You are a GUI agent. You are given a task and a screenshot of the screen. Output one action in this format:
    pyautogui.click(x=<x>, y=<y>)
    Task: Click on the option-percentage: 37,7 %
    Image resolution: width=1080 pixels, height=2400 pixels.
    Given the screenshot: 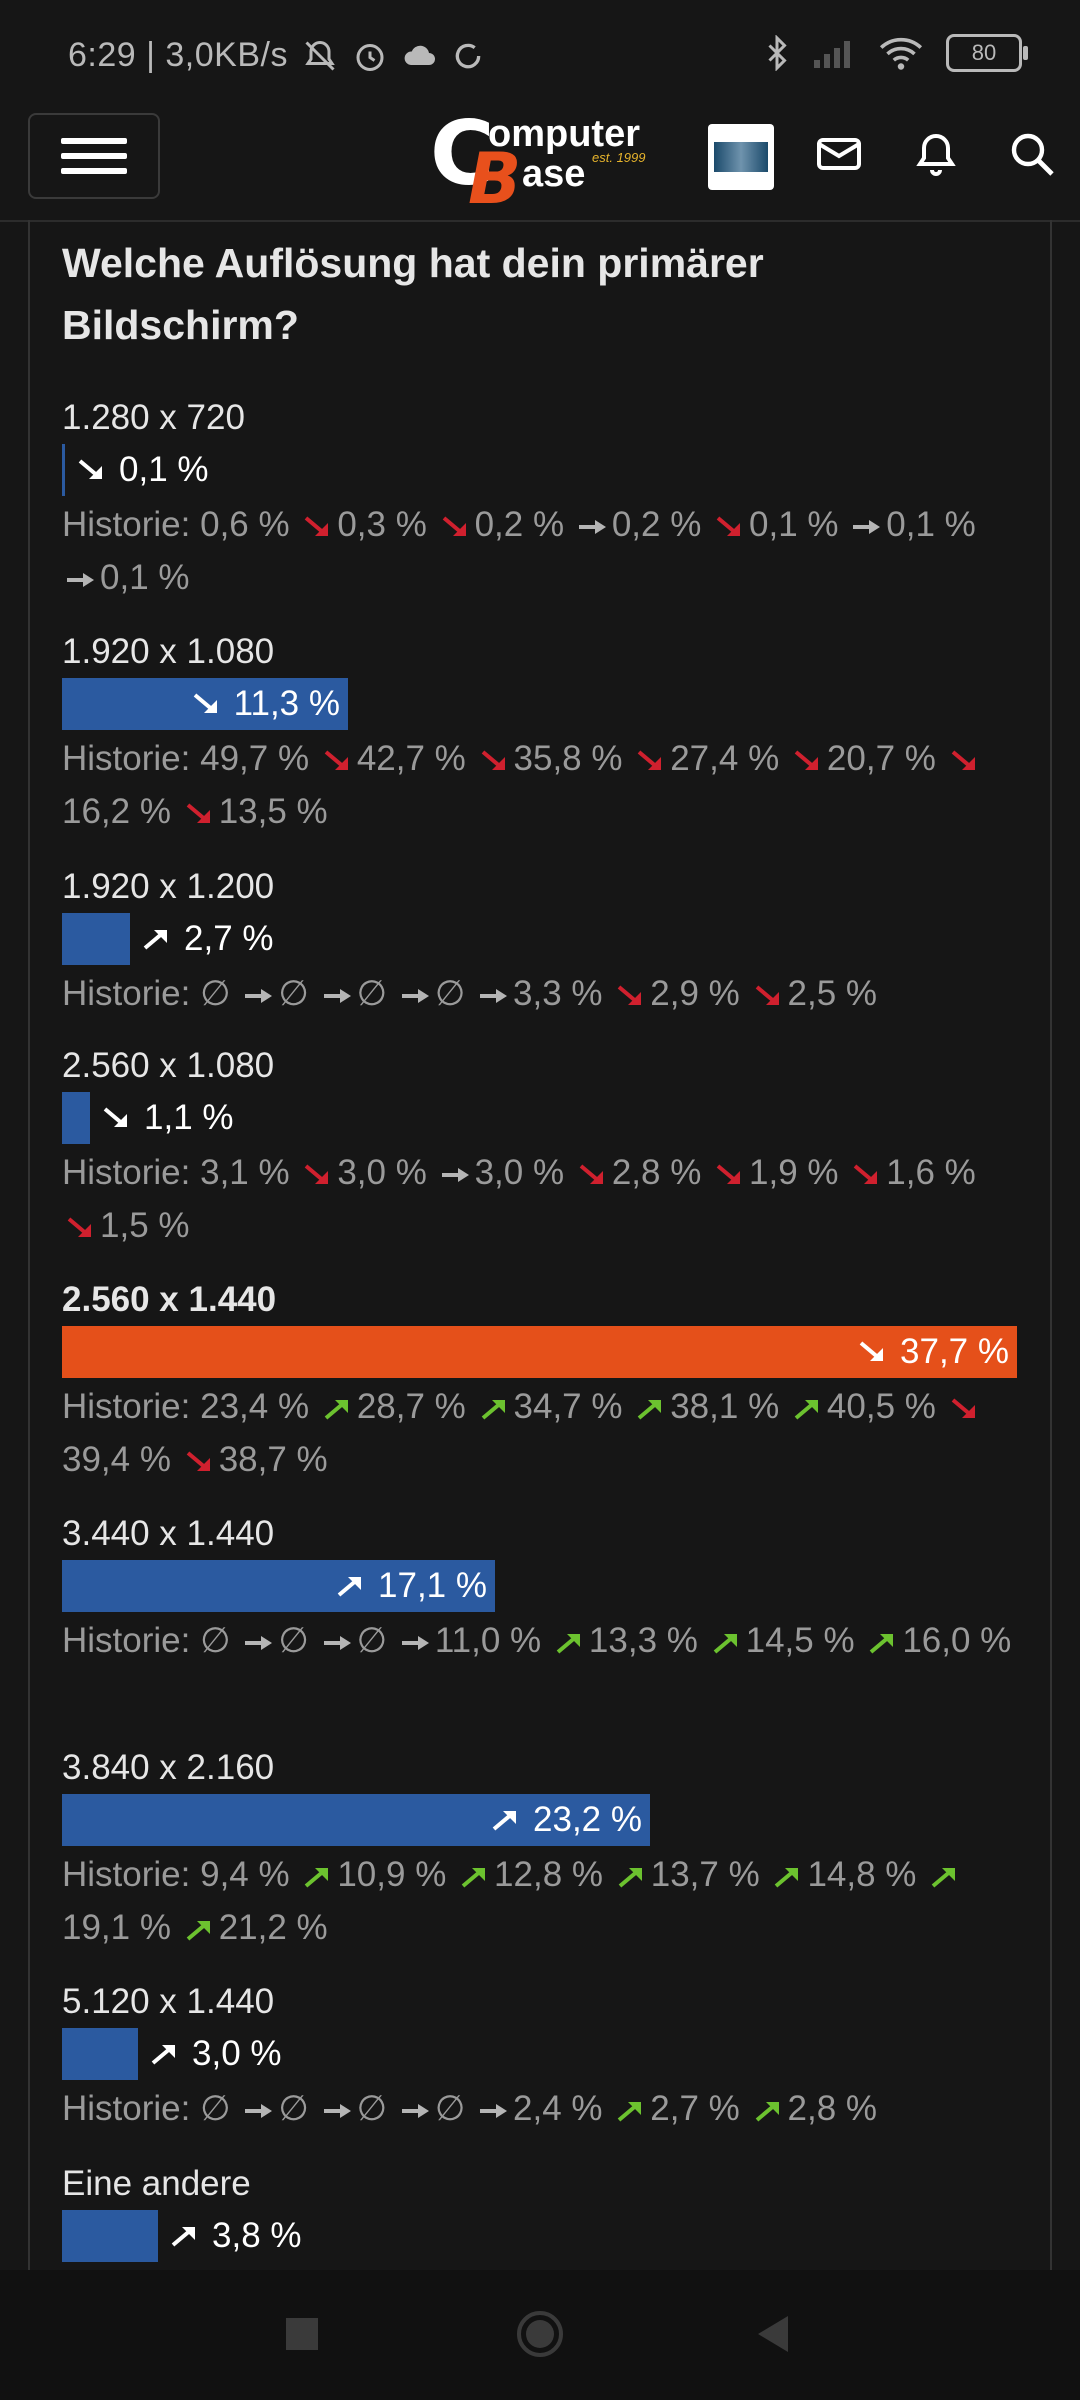 What is the action you would take?
    pyautogui.click(x=931, y=1352)
    